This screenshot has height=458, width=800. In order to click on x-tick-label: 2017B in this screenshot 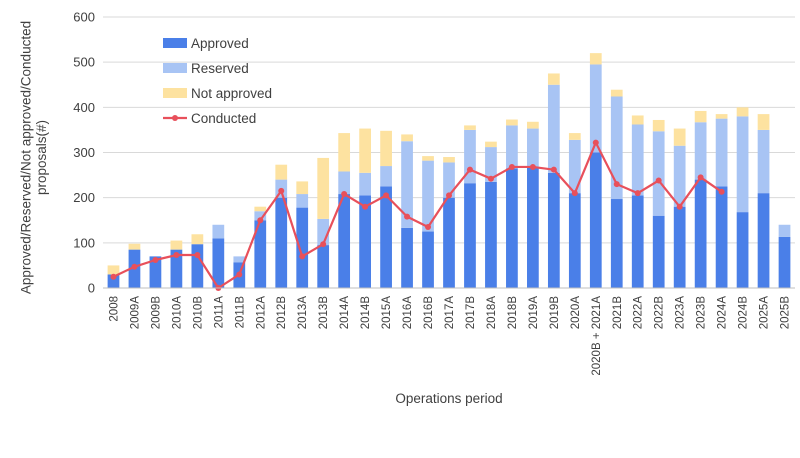, I will do `click(471, 313)`.